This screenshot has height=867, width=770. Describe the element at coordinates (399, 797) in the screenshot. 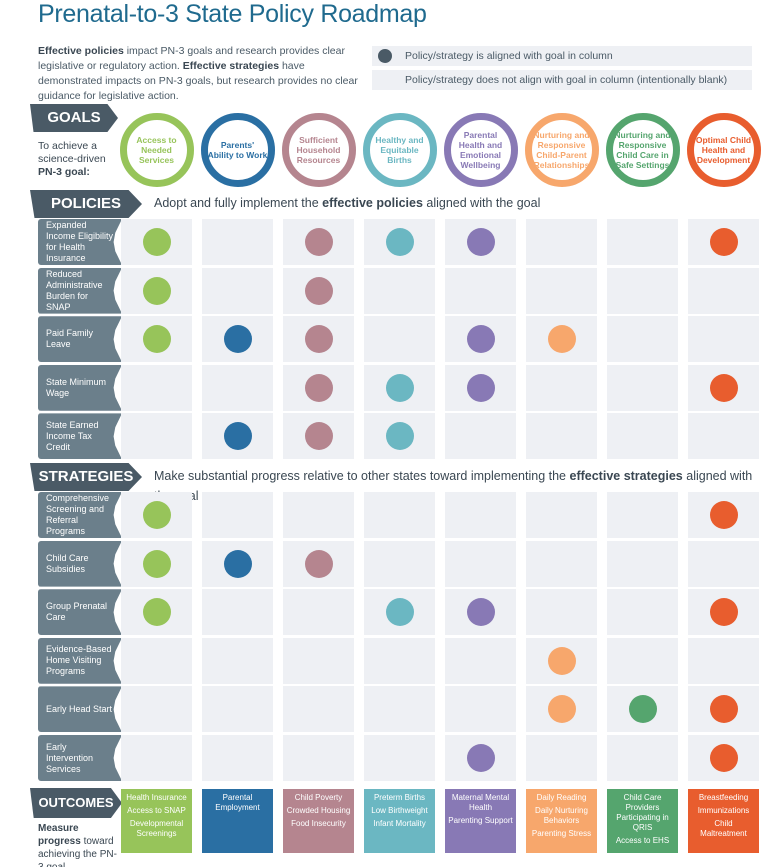

I see `outcome-item: Preterm Births` at that location.